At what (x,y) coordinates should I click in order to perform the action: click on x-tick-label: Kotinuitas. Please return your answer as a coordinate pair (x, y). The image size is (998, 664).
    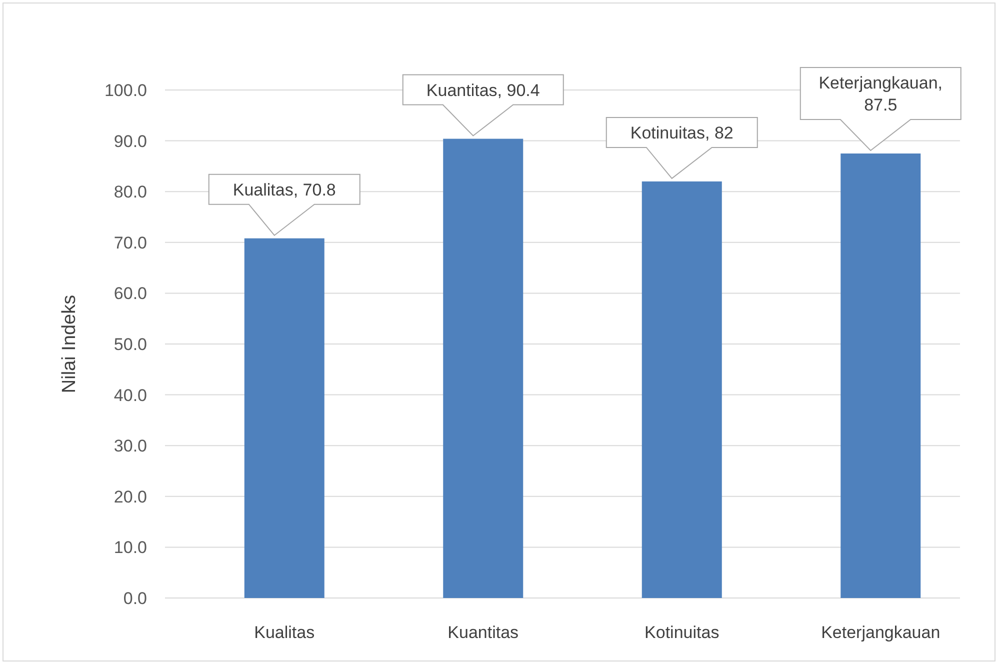
    Looking at the image, I should click on (682, 632).